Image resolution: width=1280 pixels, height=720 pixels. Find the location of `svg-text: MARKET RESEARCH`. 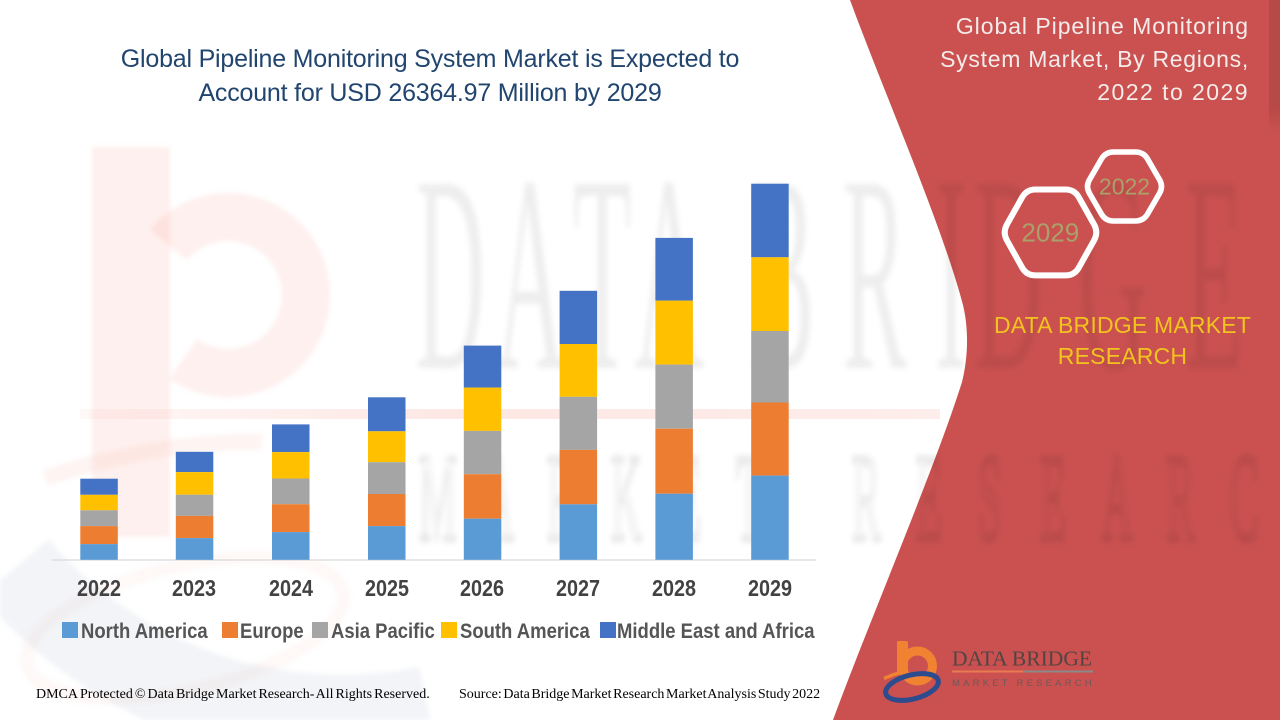

svg-text: MARKET RESEARCH is located at coordinates (1023, 683).